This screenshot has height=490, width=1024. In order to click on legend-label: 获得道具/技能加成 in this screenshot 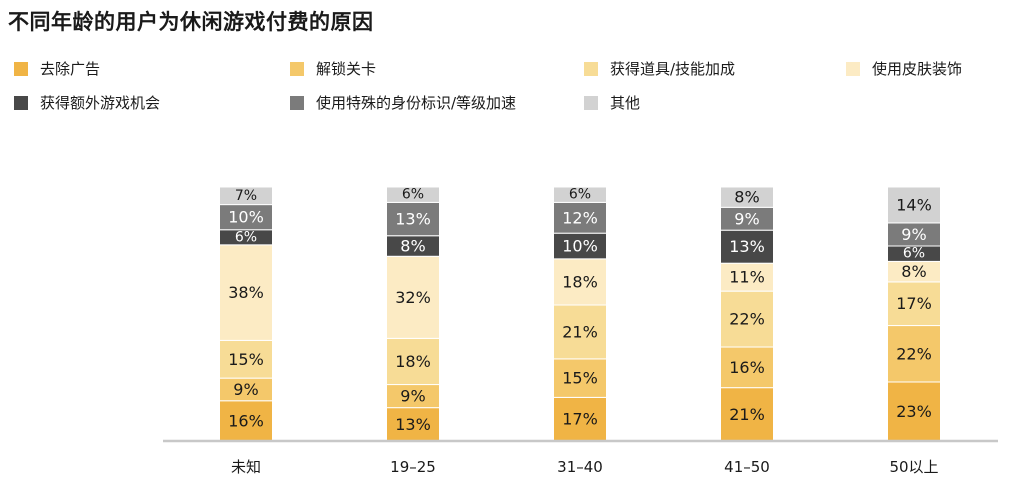, I will do `click(673, 69)`.